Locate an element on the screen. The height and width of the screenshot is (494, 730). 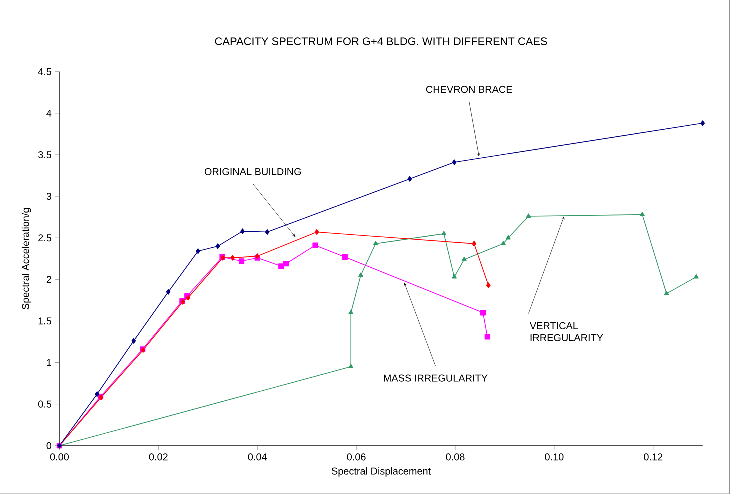
x-axis-title: Spectral Displacement is located at coordinates (382, 472).